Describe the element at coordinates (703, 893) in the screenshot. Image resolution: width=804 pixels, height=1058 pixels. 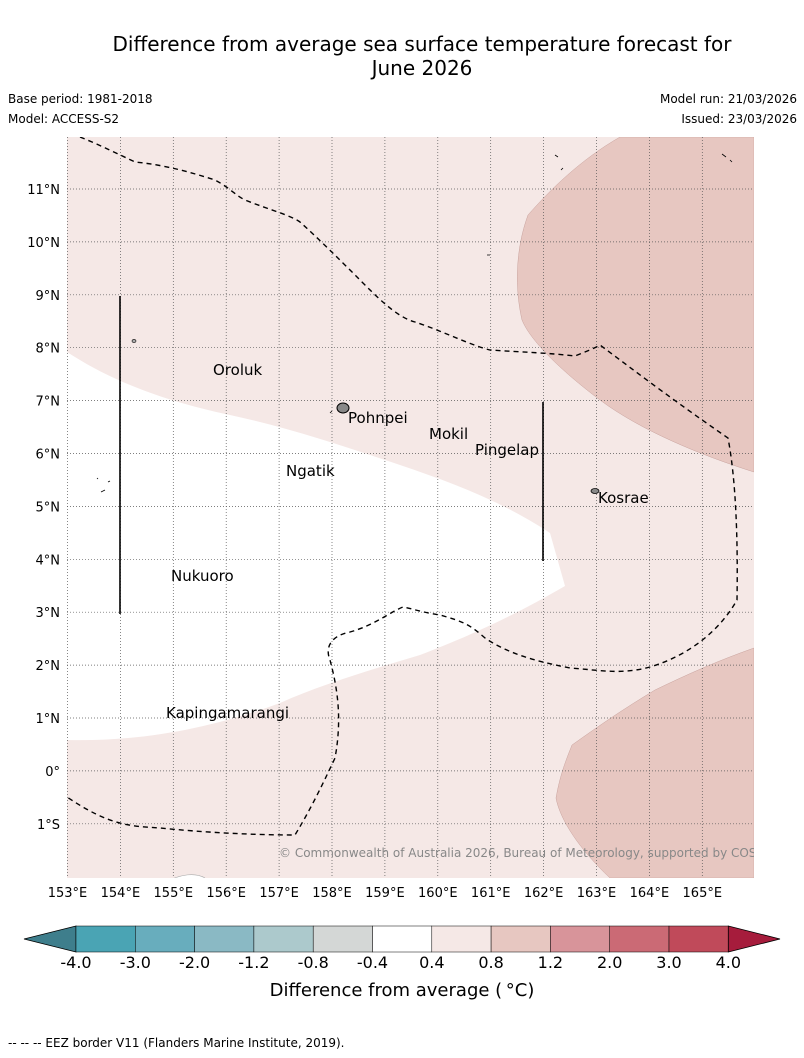
I see `longitude-label: 165°E` at that location.